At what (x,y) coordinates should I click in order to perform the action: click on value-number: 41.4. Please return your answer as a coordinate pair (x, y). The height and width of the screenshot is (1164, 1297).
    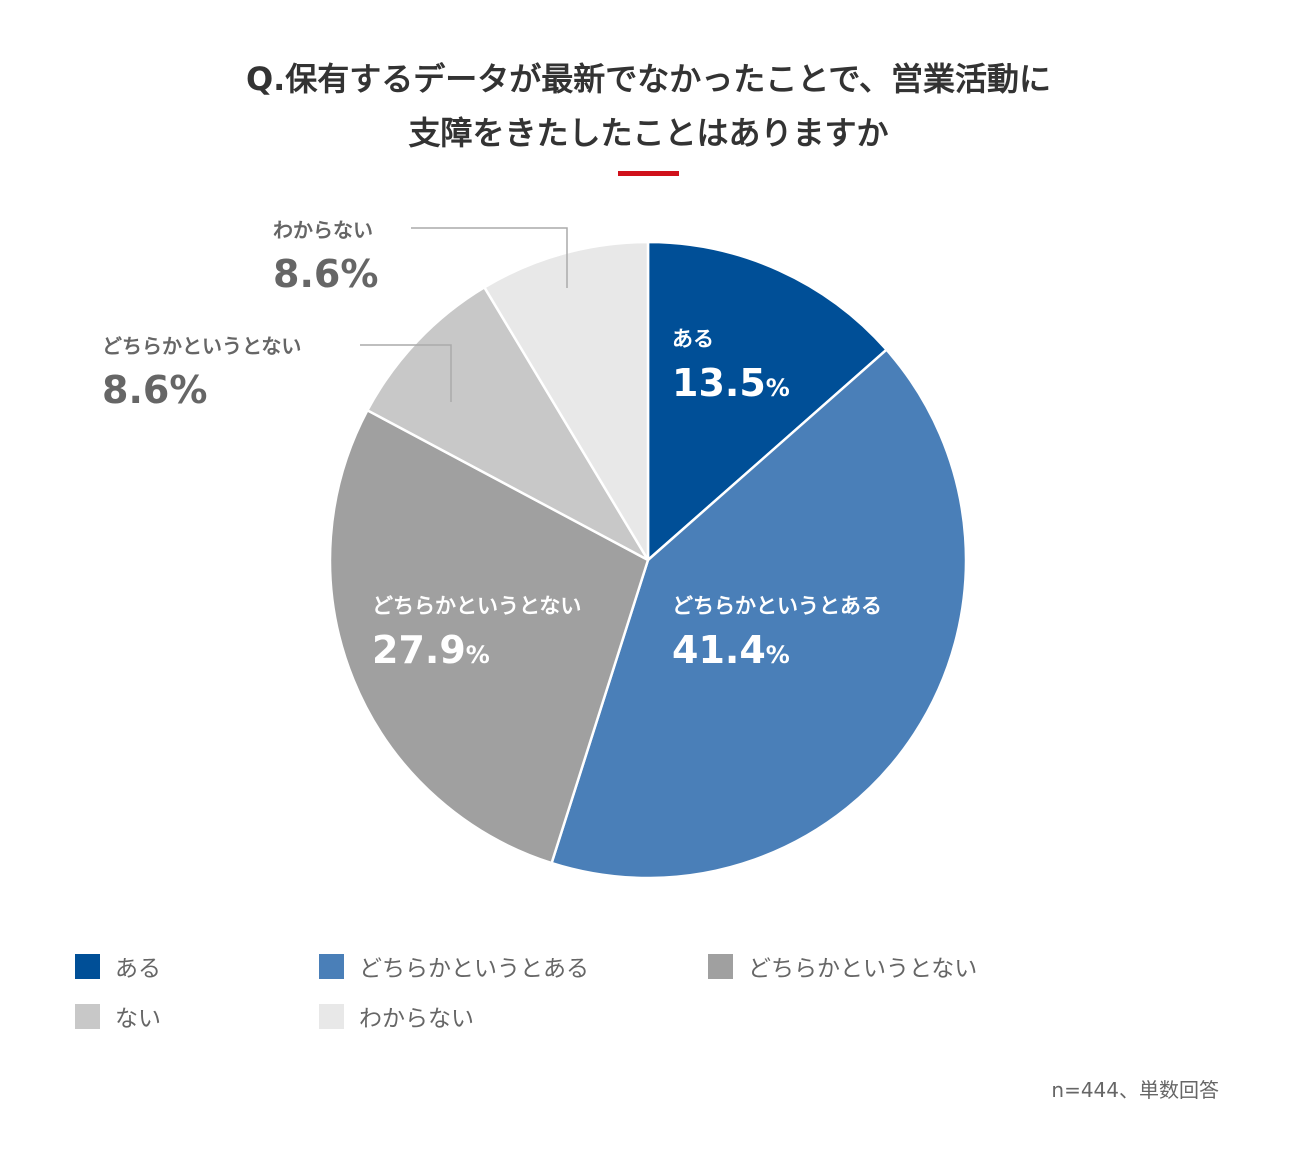
    Looking at the image, I should click on (719, 650).